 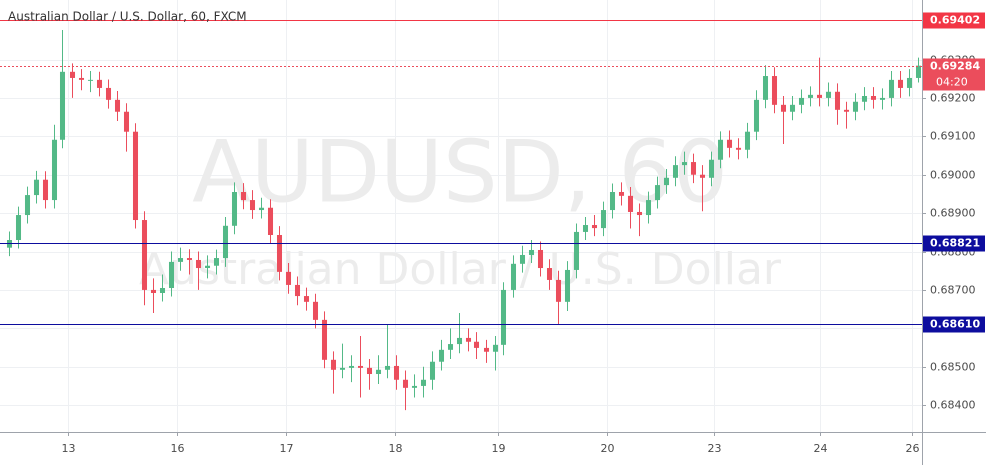 I want to click on last-price-box, so click(x=954, y=66).